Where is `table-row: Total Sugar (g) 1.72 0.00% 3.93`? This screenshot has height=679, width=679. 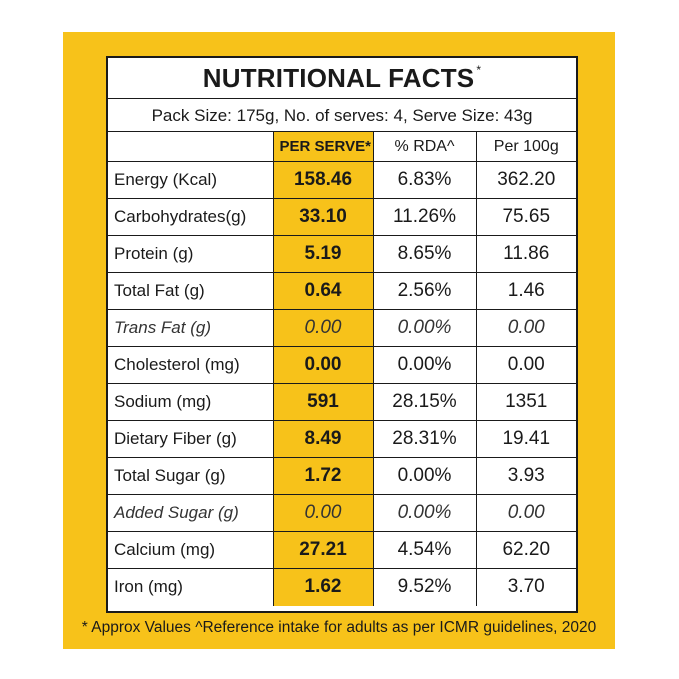 table-row: Total Sugar (g) 1.72 0.00% 3.93 is located at coordinates (342, 476).